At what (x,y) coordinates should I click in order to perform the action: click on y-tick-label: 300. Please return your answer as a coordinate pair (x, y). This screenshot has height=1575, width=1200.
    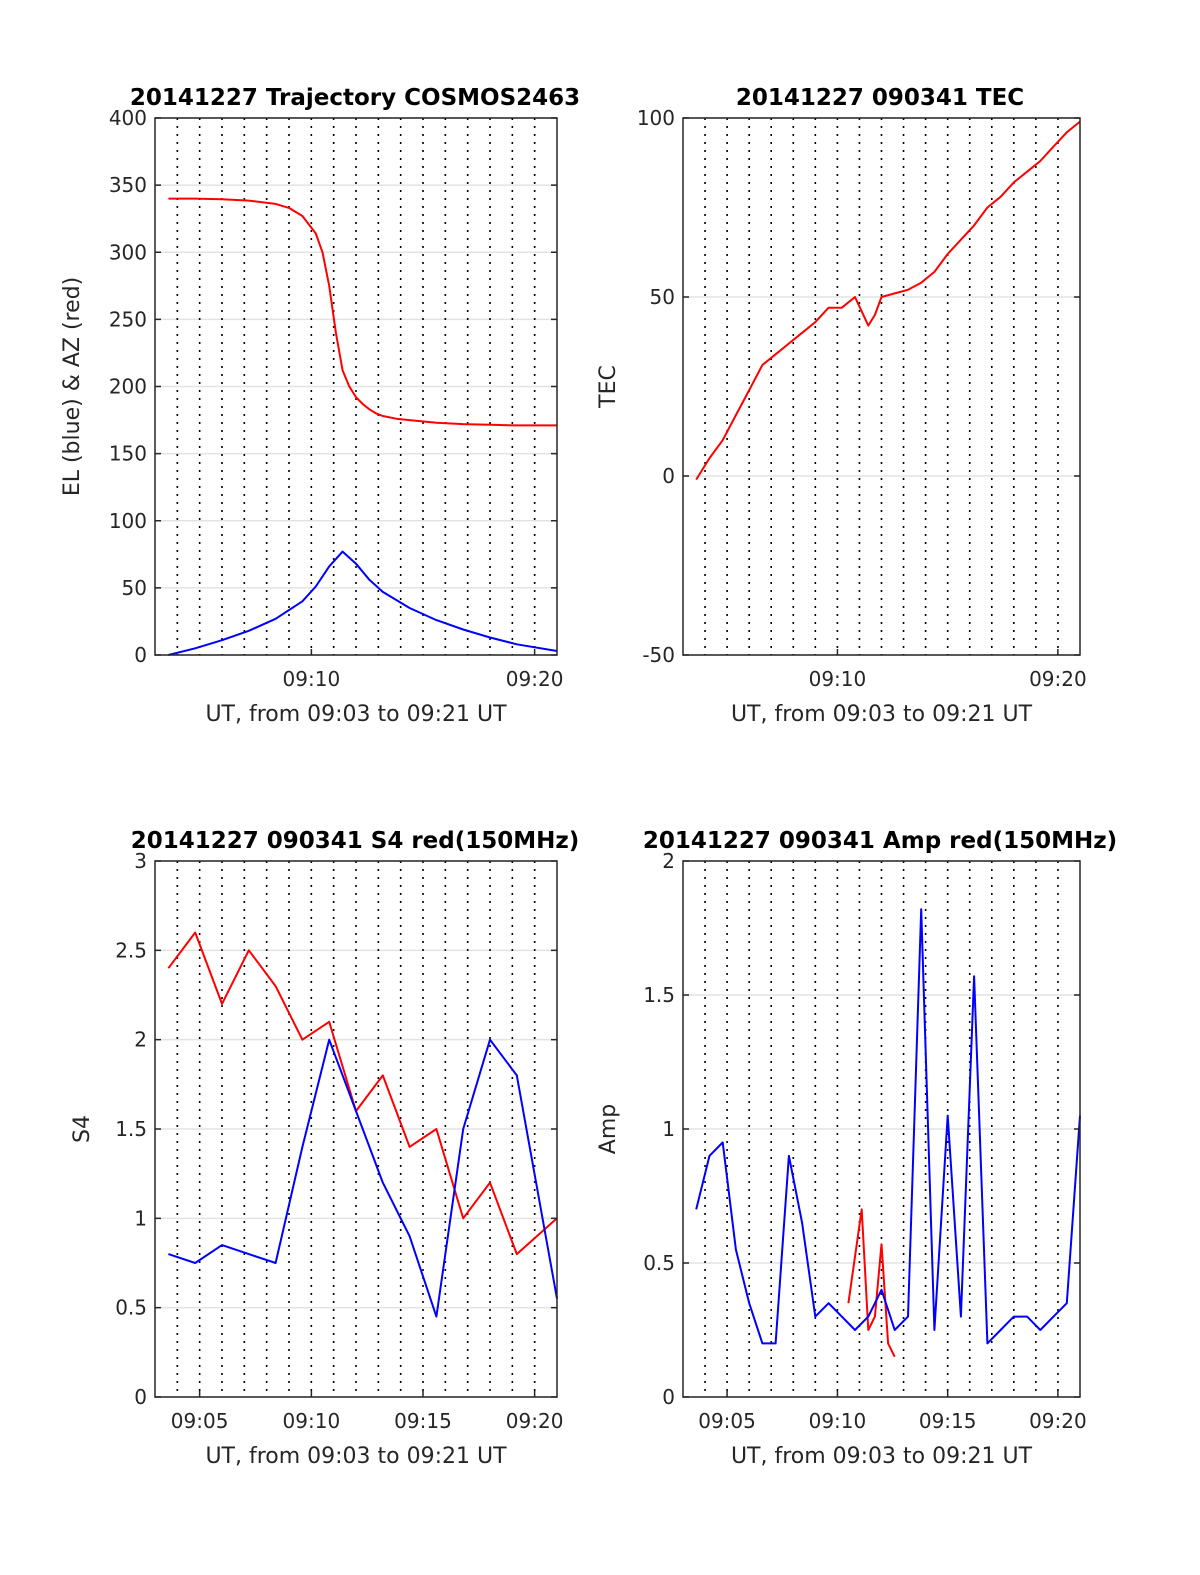
    Looking at the image, I should click on (128, 252).